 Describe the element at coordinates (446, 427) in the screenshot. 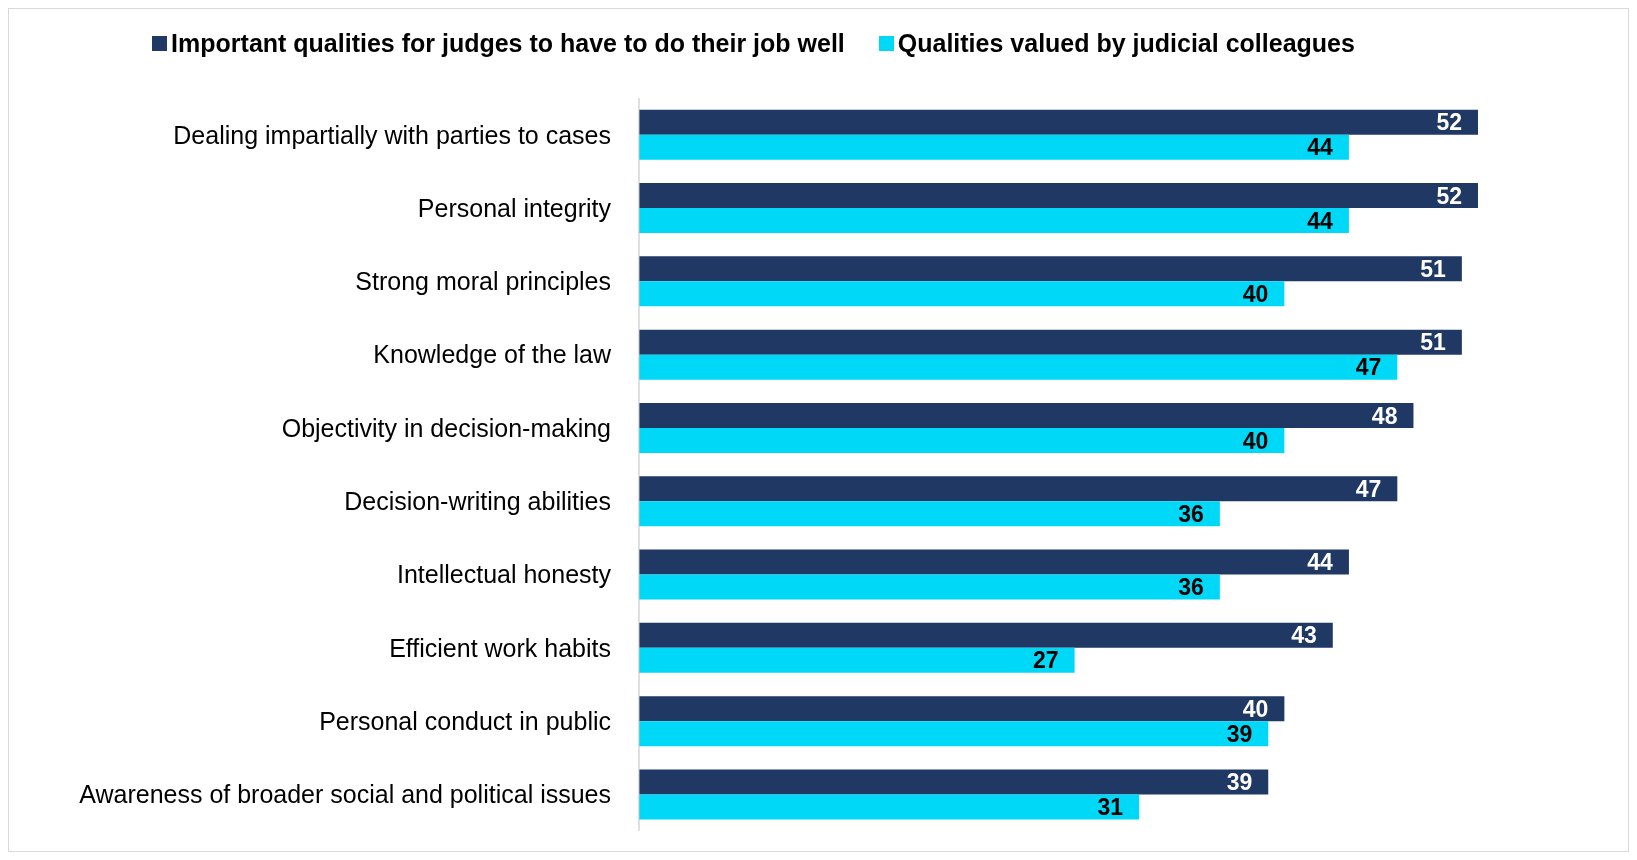

I see `y-tick-label: Objectivity in decision-making` at that location.